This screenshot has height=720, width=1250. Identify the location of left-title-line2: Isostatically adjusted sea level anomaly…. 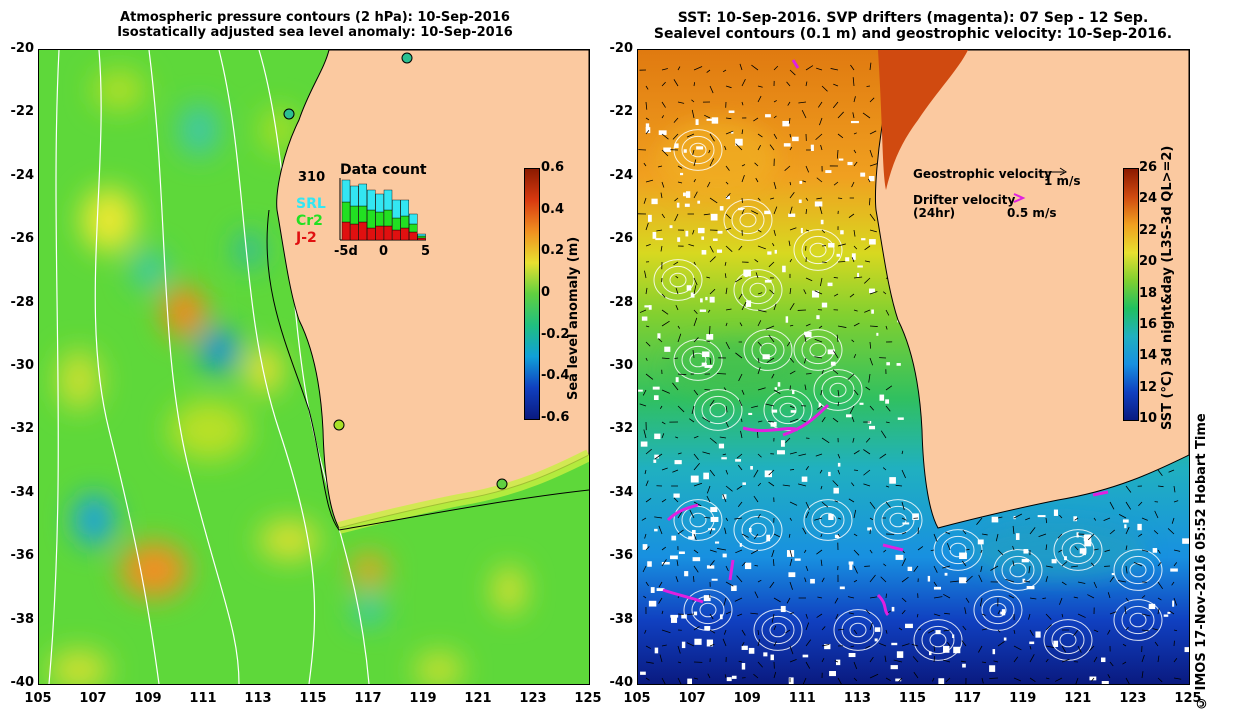
(315, 32).